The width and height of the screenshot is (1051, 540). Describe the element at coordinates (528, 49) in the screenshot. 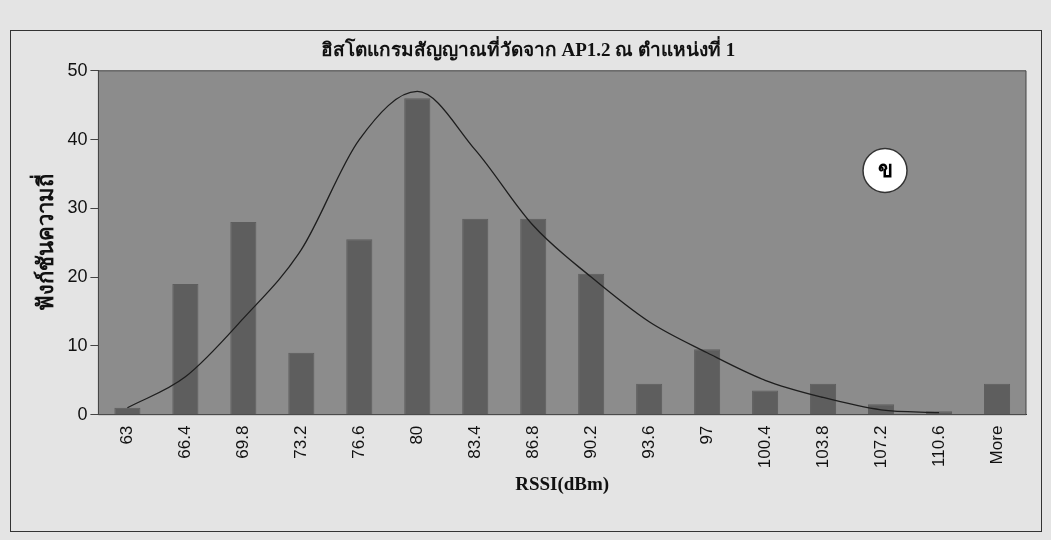

I see `chart-title: ฮิสโตแกรมสัญญาณที่วัดจาก AP1.2 ณ ตำแหน่งที่ 1` at that location.